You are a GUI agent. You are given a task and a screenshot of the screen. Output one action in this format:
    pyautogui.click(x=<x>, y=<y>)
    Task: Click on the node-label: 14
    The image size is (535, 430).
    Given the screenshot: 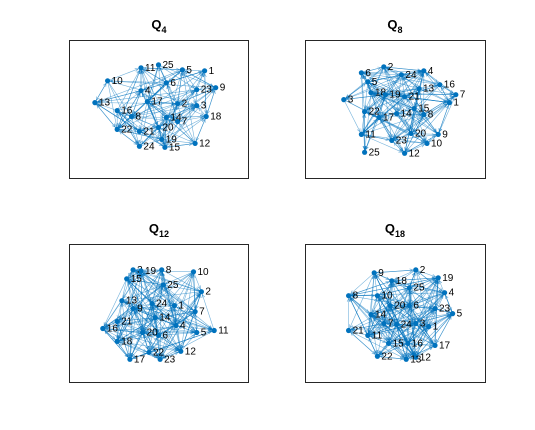 What is the action you would take?
    pyautogui.click(x=165, y=318)
    